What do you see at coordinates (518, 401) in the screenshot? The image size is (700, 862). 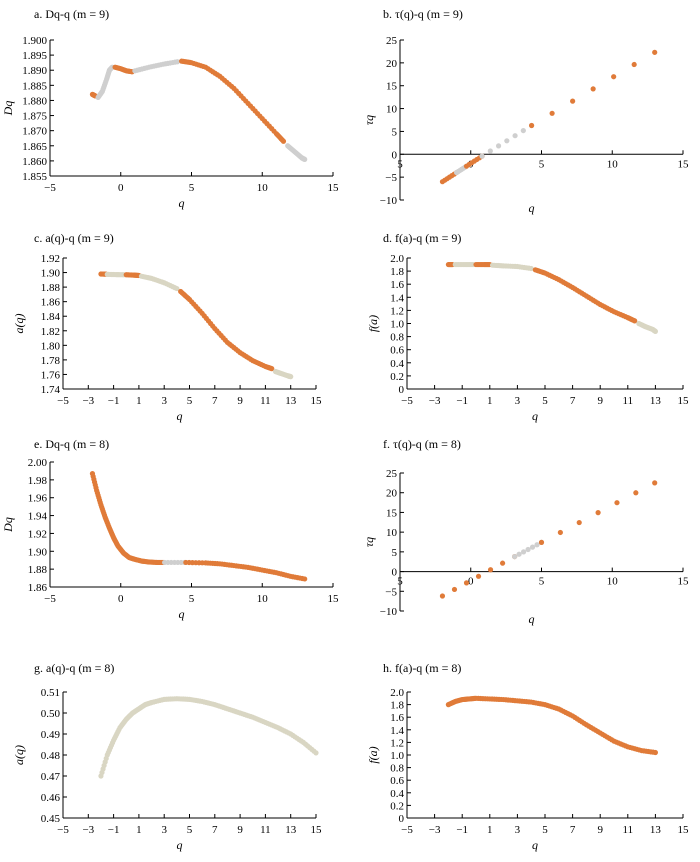 I see `x-tick-label: 3` at bounding box center [518, 401].